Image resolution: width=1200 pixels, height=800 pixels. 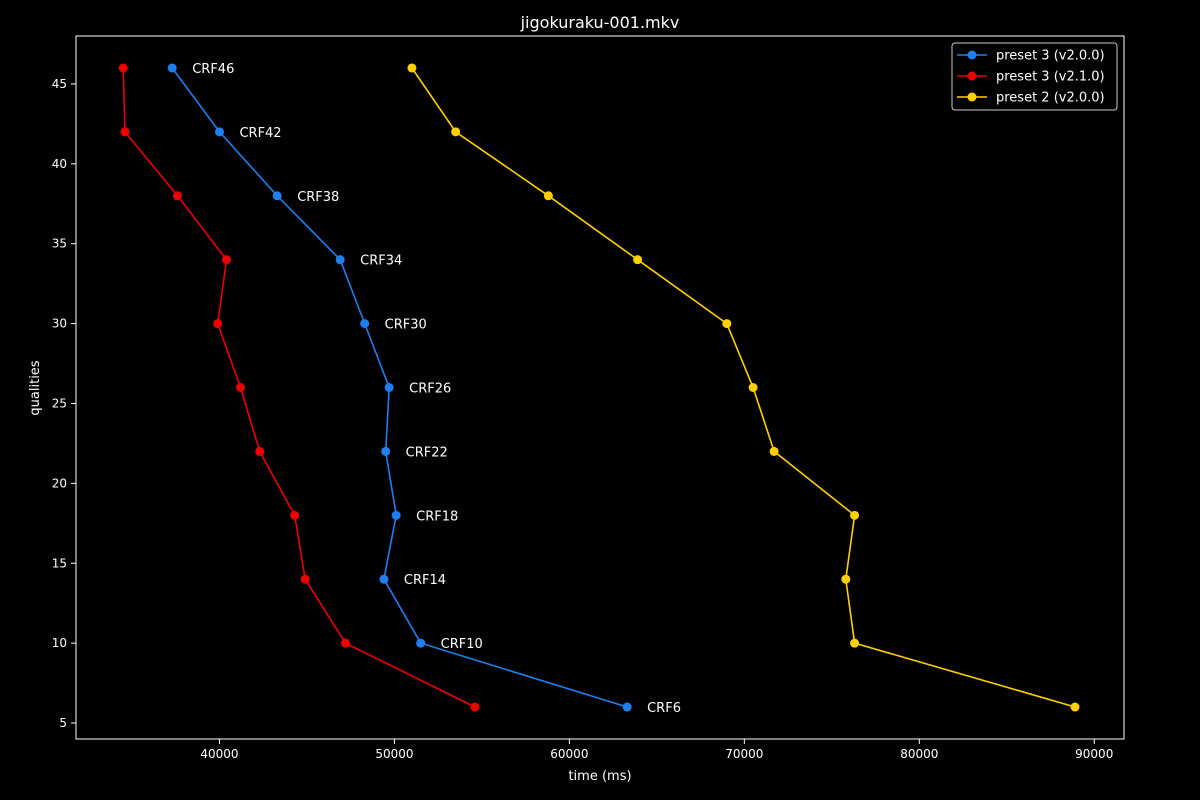 I want to click on crf-annotation: CRF30, so click(x=406, y=325).